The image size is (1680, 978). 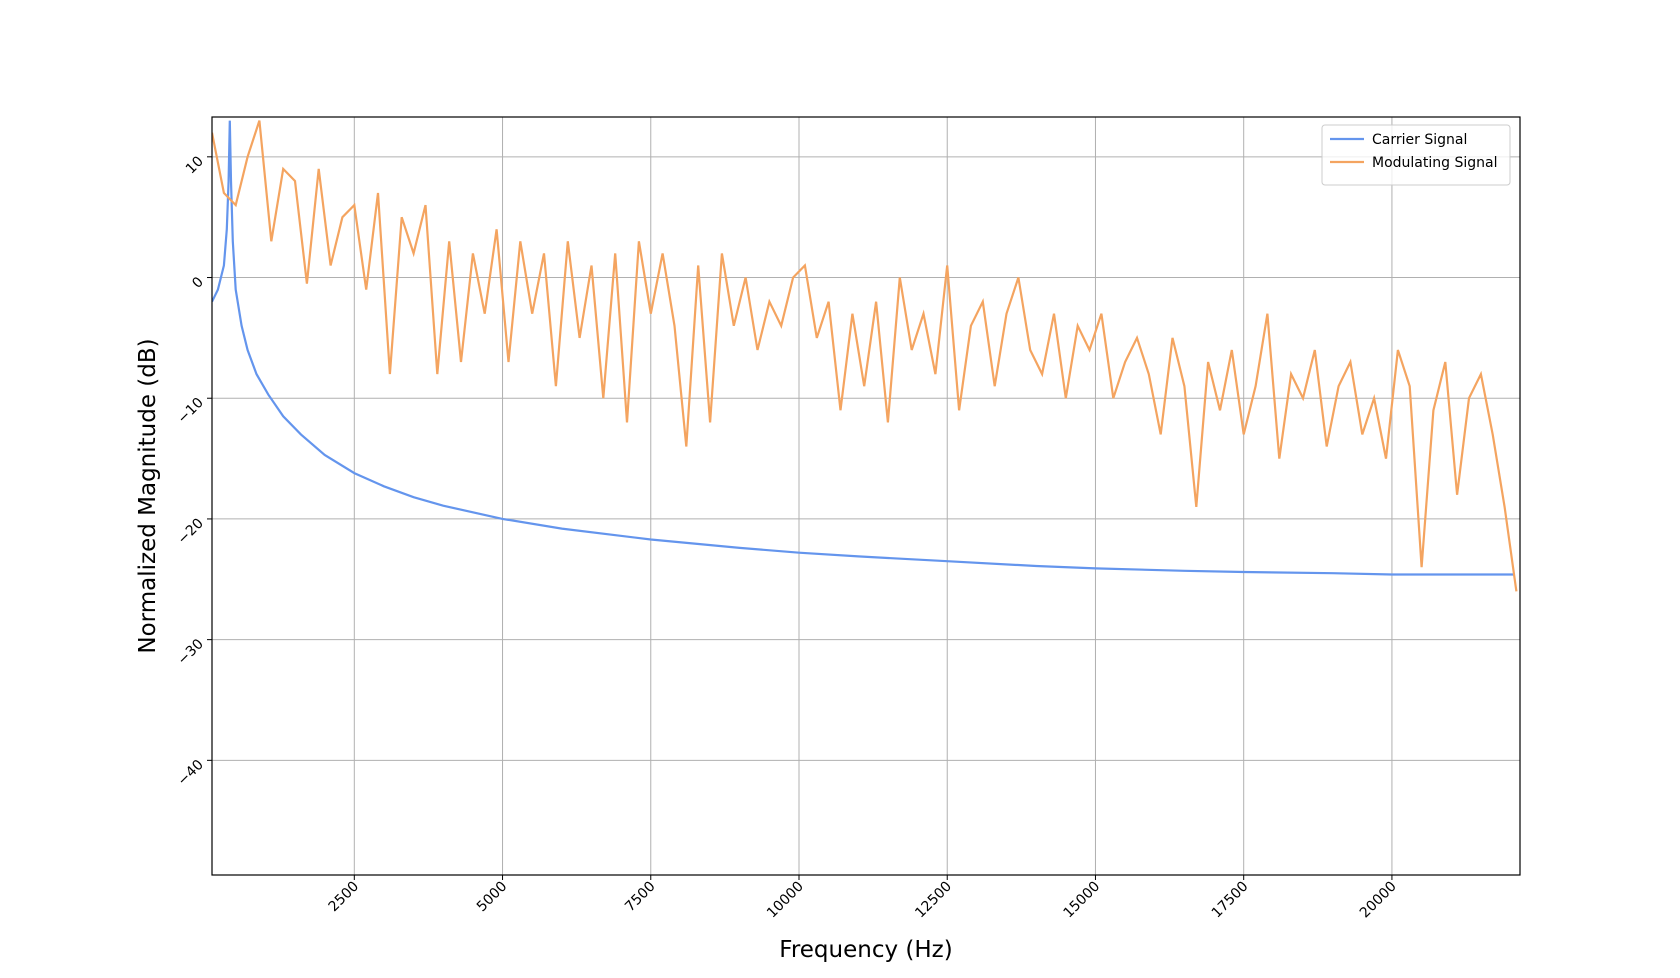 I want to click on y-axis-title: Normalized Magnitude (dB), so click(x=148, y=495).